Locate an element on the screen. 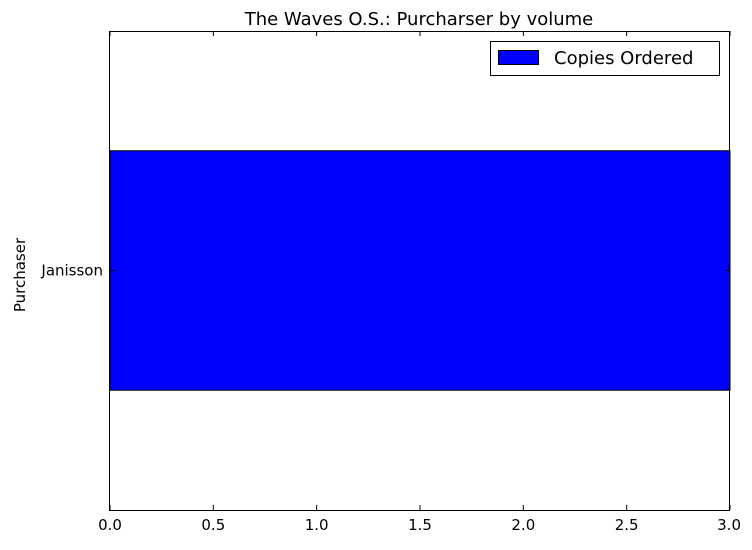  x-tick-label: 1.5 is located at coordinates (420, 525).